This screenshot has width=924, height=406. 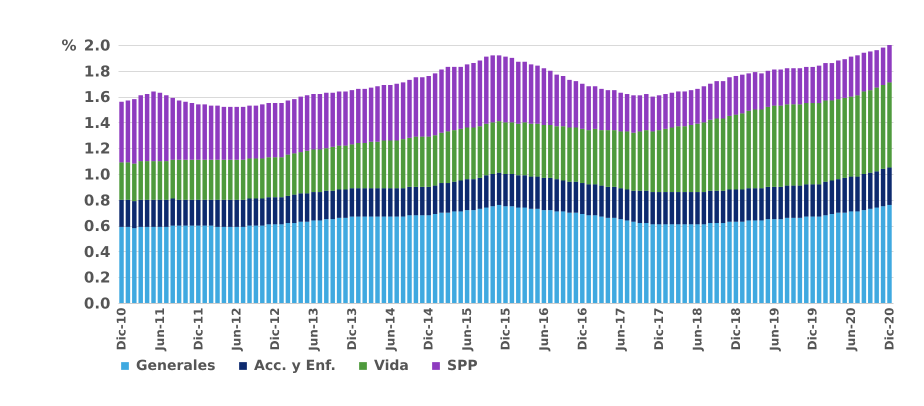 What do you see at coordinates (97, 175) in the screenshot?
I see `y-tick-label: 1.0` at bounding box center [97, 175].